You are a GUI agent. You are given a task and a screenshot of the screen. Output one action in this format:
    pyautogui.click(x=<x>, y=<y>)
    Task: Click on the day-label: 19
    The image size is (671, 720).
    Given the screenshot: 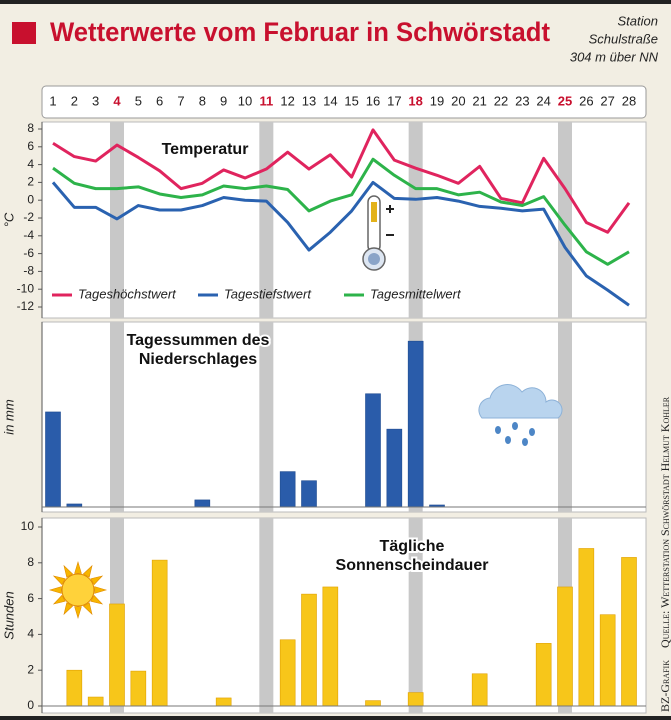 What is the action you would take?
    pyautogui.click(x=437, y=100)
    